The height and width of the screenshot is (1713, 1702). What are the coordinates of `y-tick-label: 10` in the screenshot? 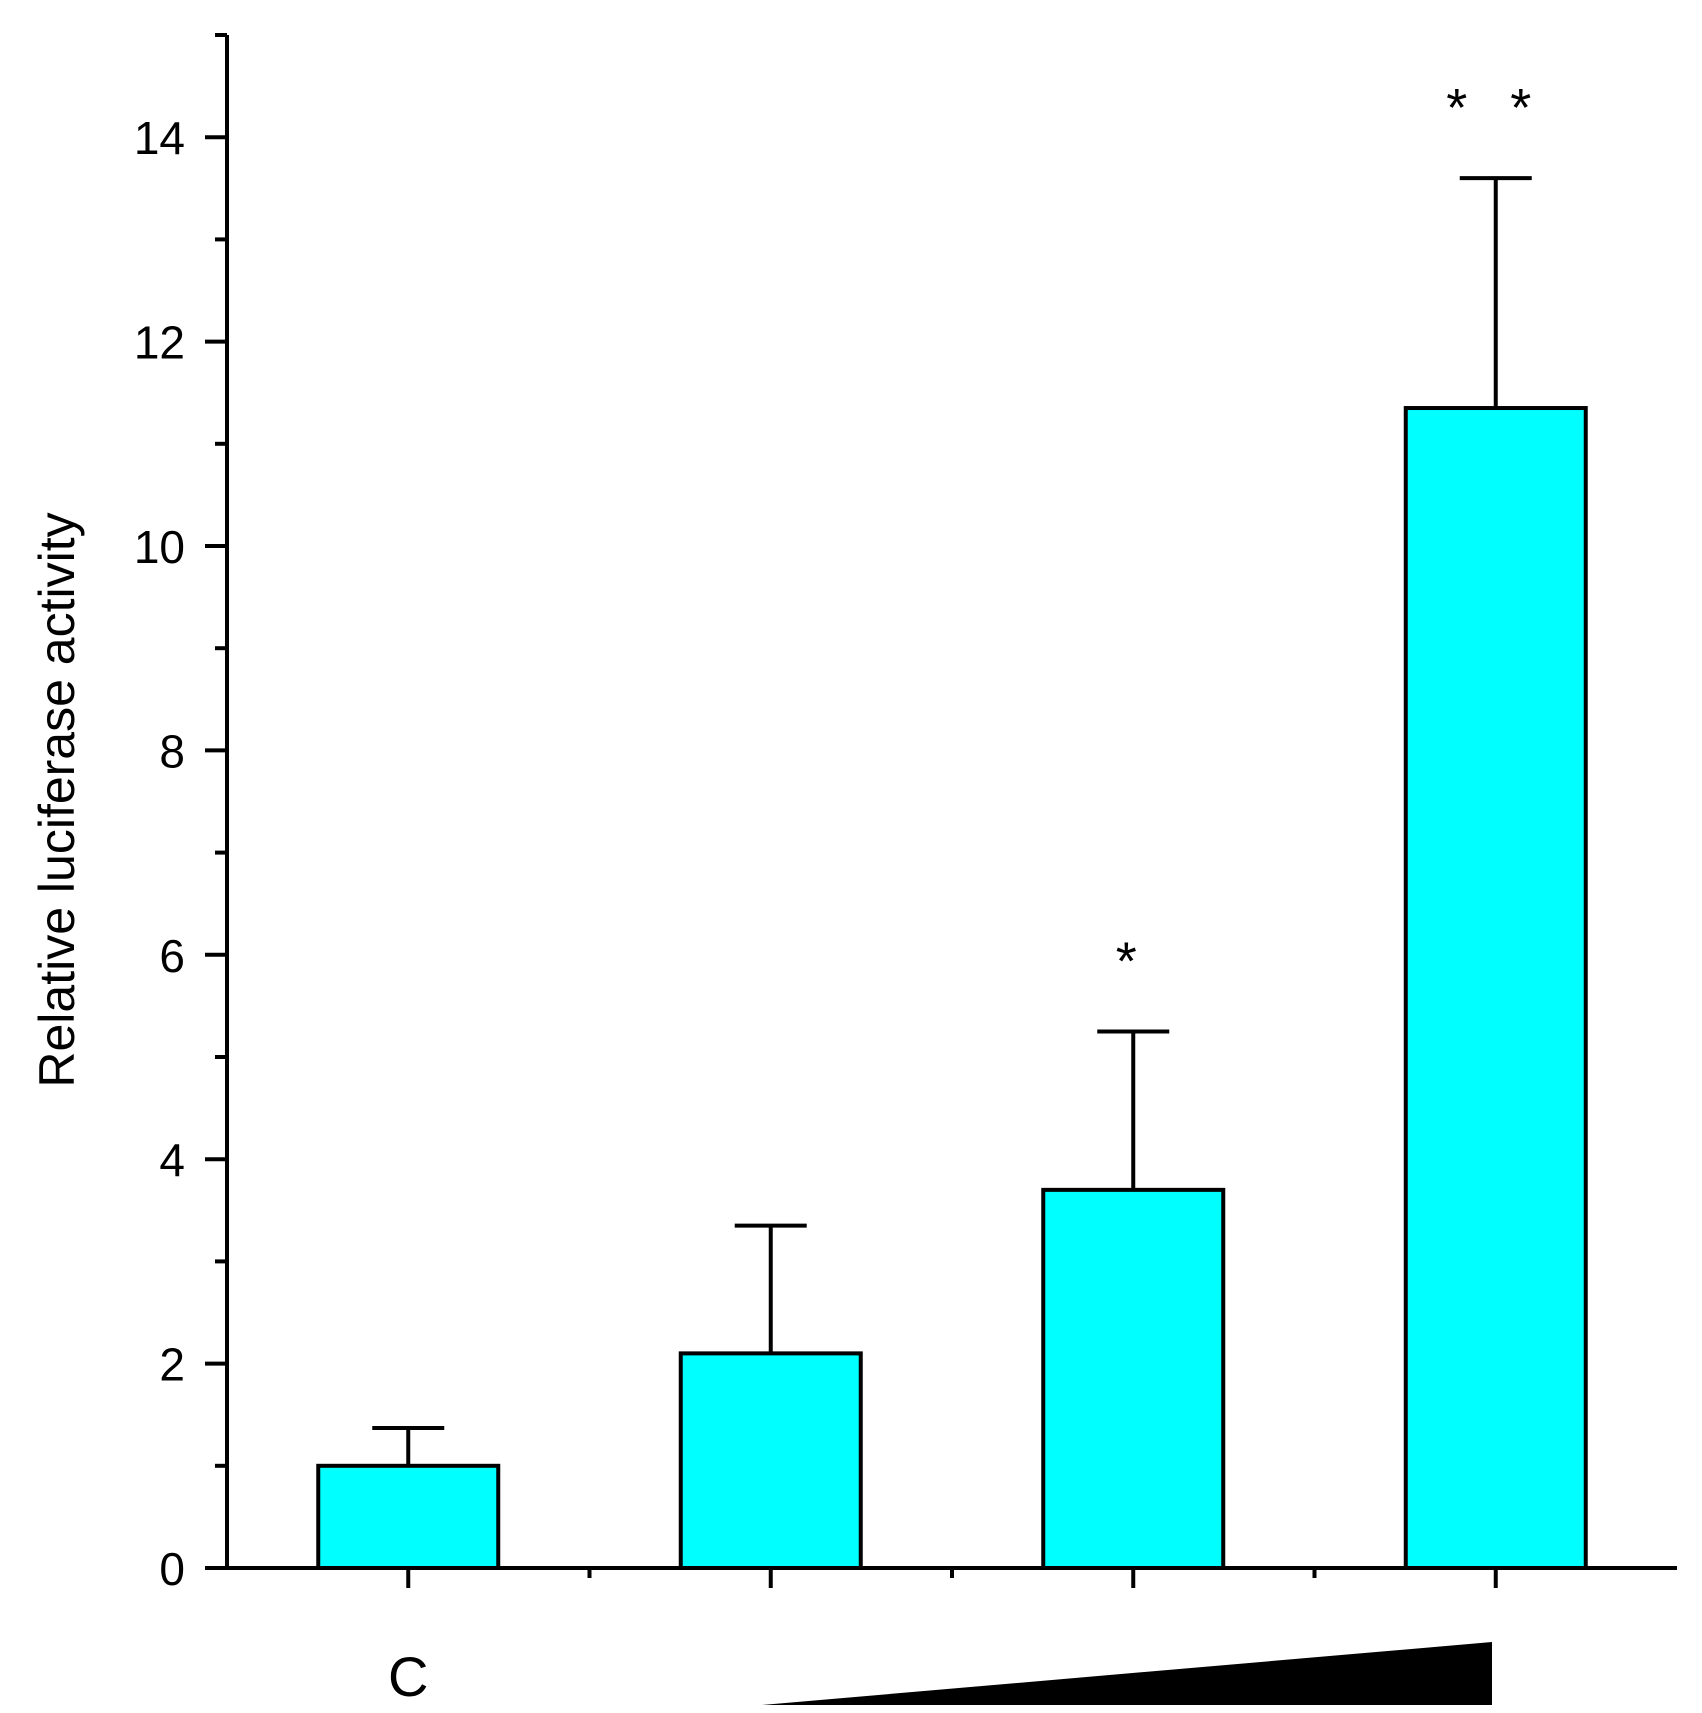 It's located at (159, 547).